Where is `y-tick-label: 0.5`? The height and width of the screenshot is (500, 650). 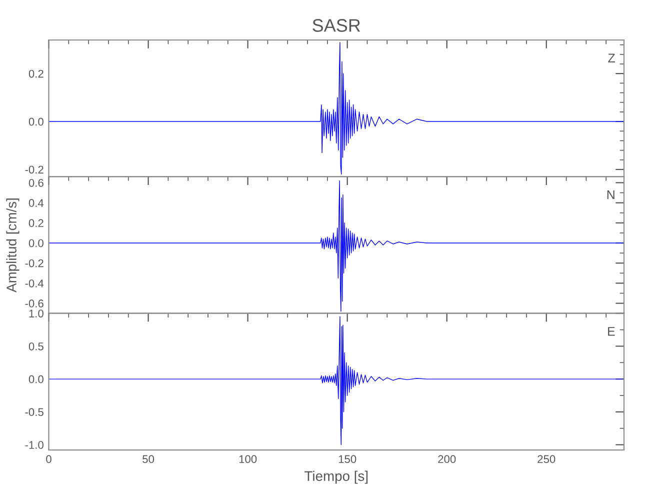
y-tick-label: 0.5 is located at coordinates (36, 346).